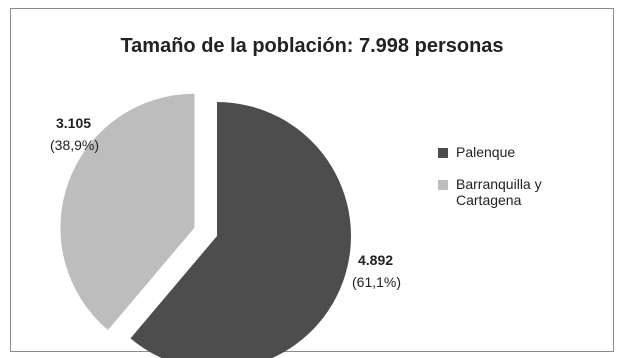 Image resolution: width=618 pixels, height=358 pixels. Describe the element at coordinates (499, 192) in the screenshot. I see `legend-label-barranquilla-cartagena: Barranquilla y Cartagena` at that location.